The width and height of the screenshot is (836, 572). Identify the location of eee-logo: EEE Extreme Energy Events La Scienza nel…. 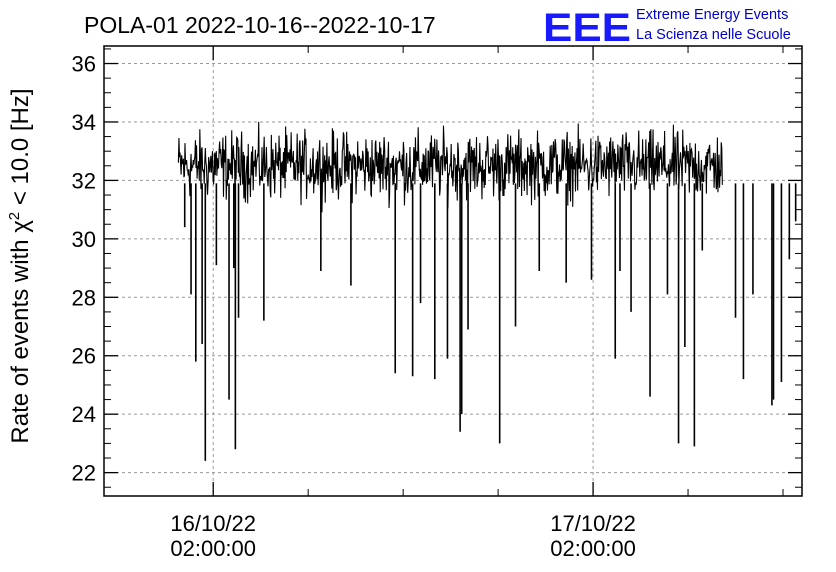
(667, 28).